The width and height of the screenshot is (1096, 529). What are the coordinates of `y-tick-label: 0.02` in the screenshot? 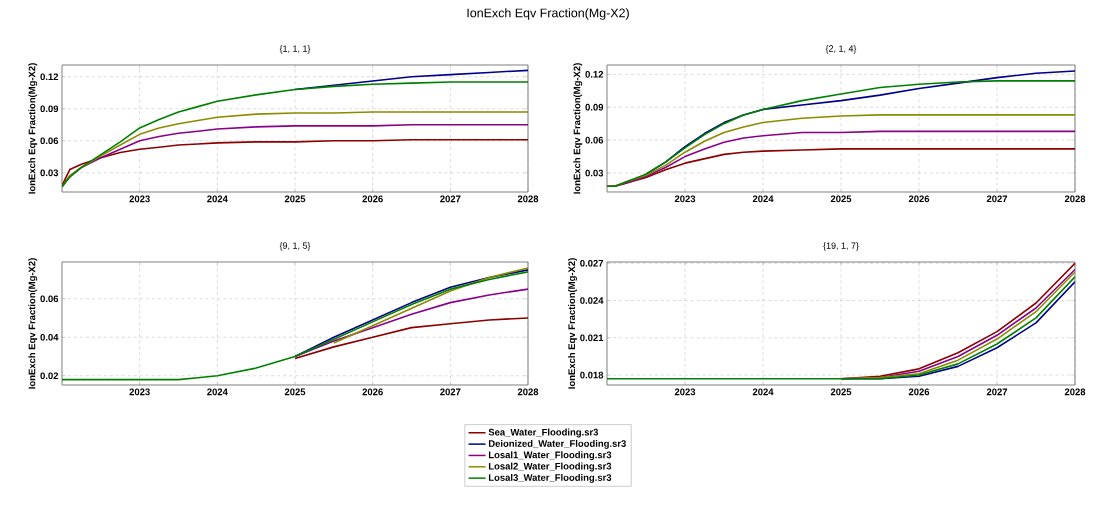 It's located at (49, 376).